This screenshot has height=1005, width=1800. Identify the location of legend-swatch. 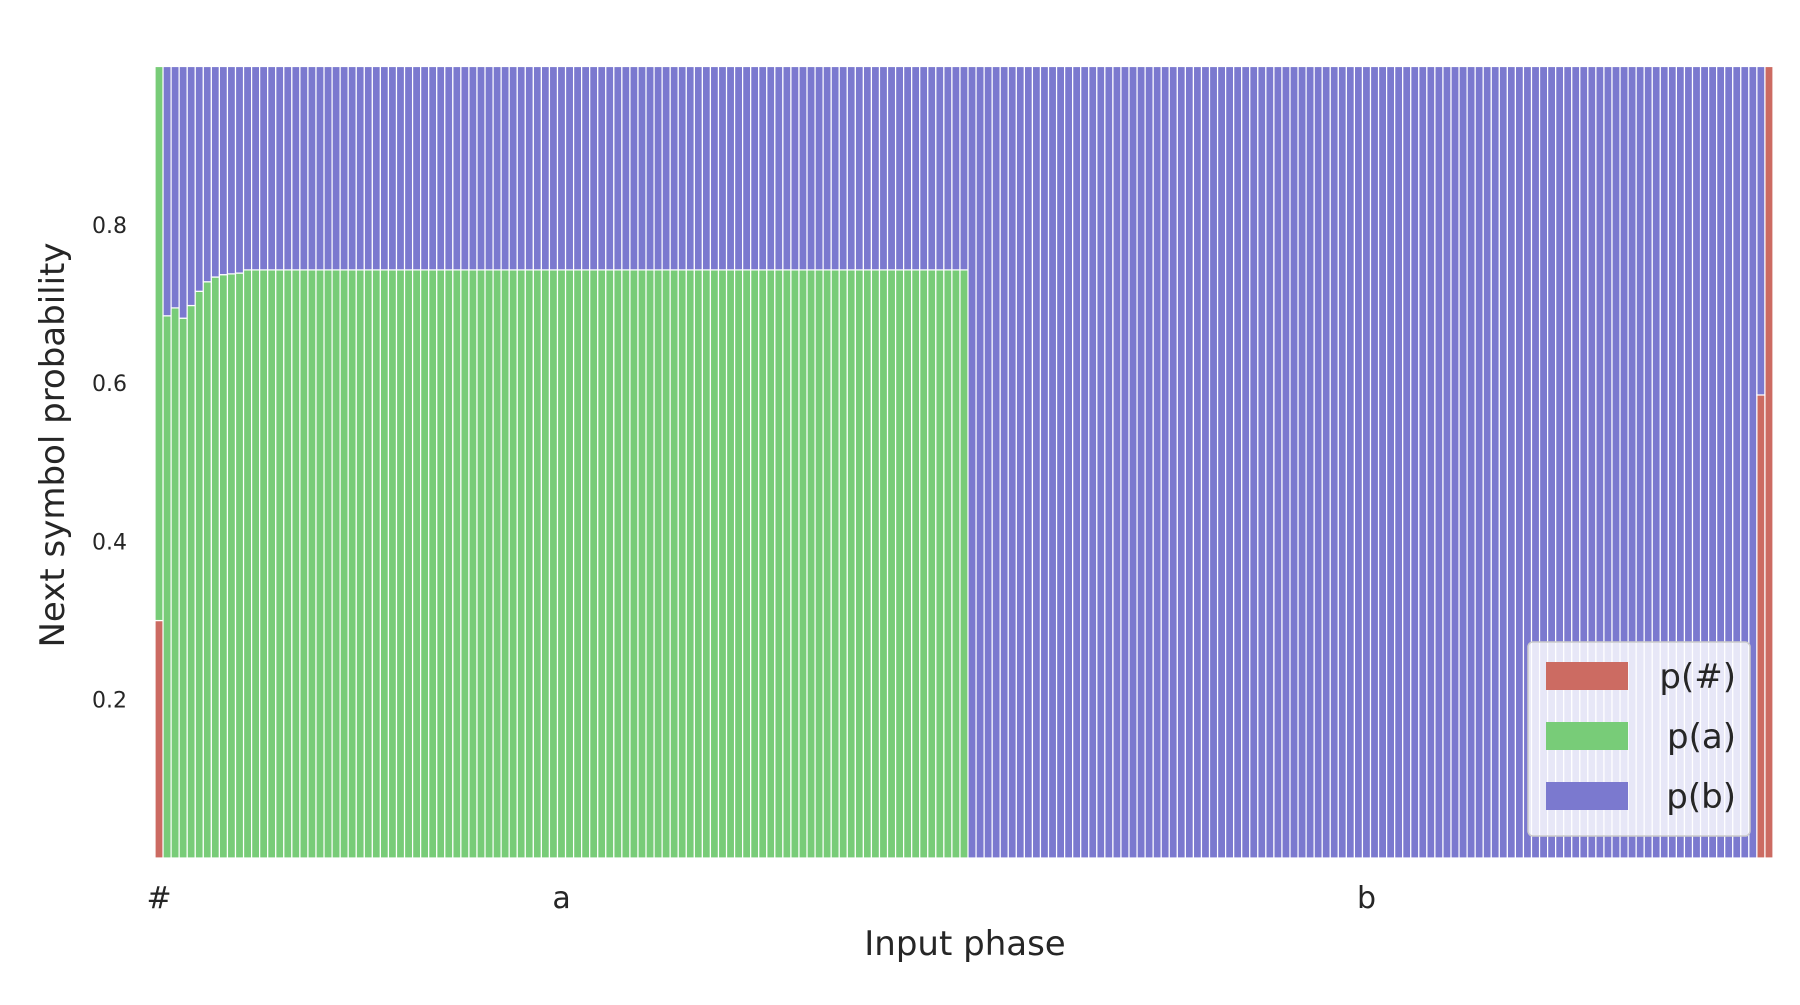
(1587, 676).